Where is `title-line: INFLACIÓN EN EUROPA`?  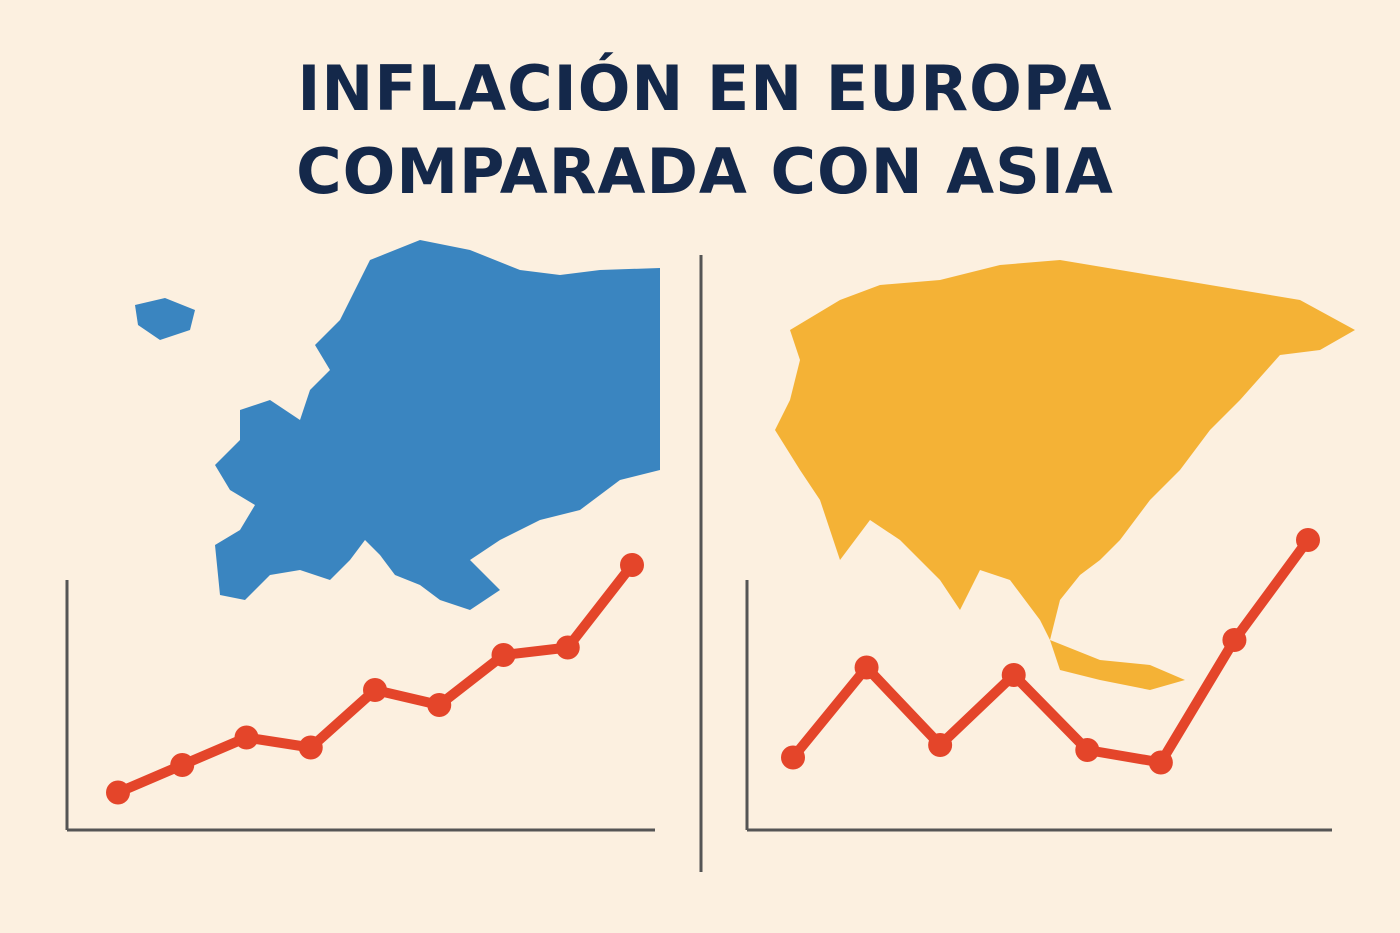 title-line: INFLACIÓN EN EUROPA is located at coordinates (704, 88).